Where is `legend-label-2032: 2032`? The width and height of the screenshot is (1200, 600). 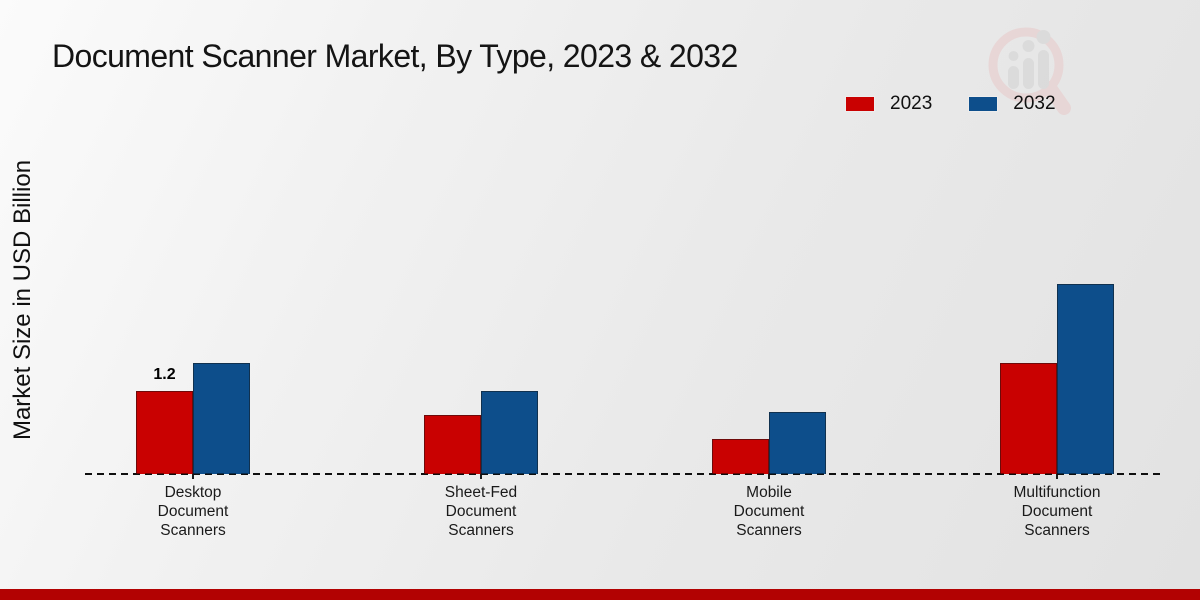 legend-label-2032: 2032 is located at coordinates (1034, 103).